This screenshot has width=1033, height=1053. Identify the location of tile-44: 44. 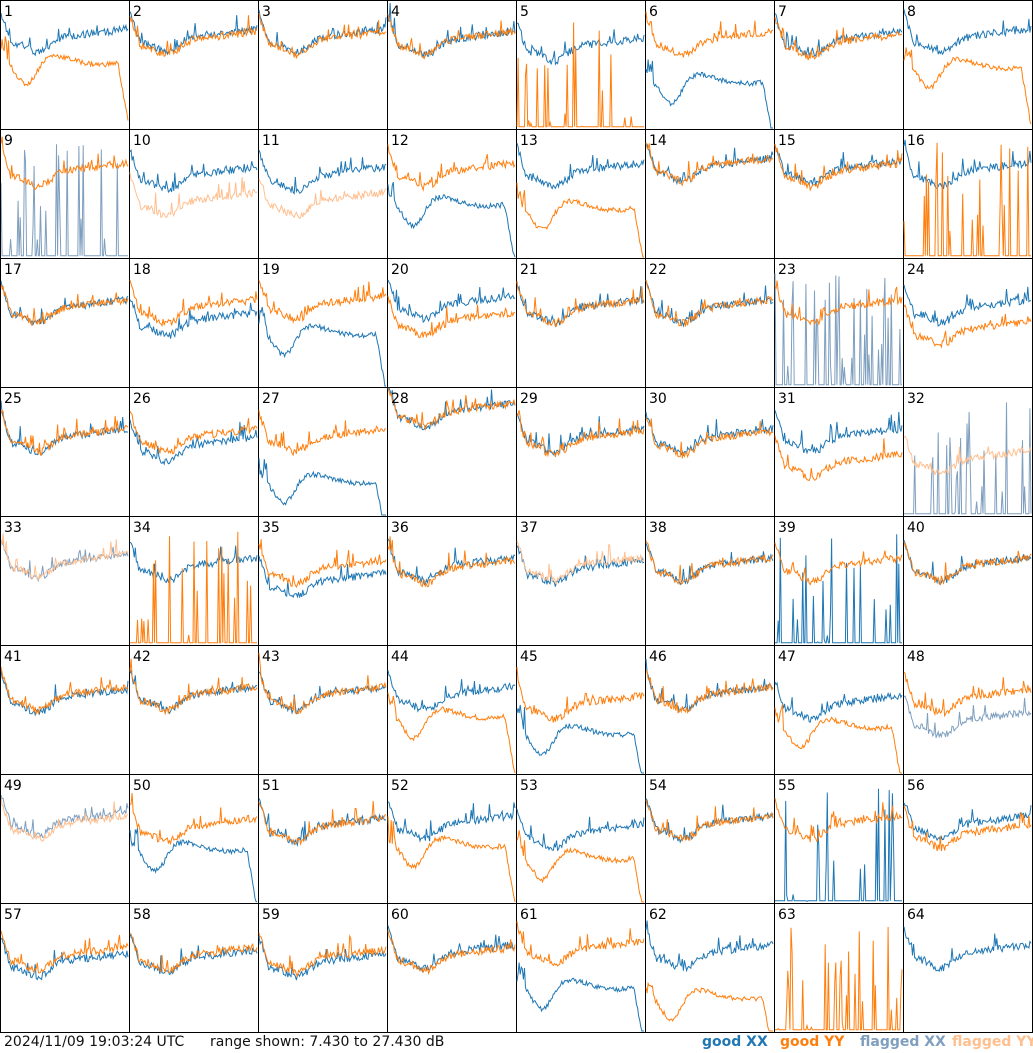
(452, 710).